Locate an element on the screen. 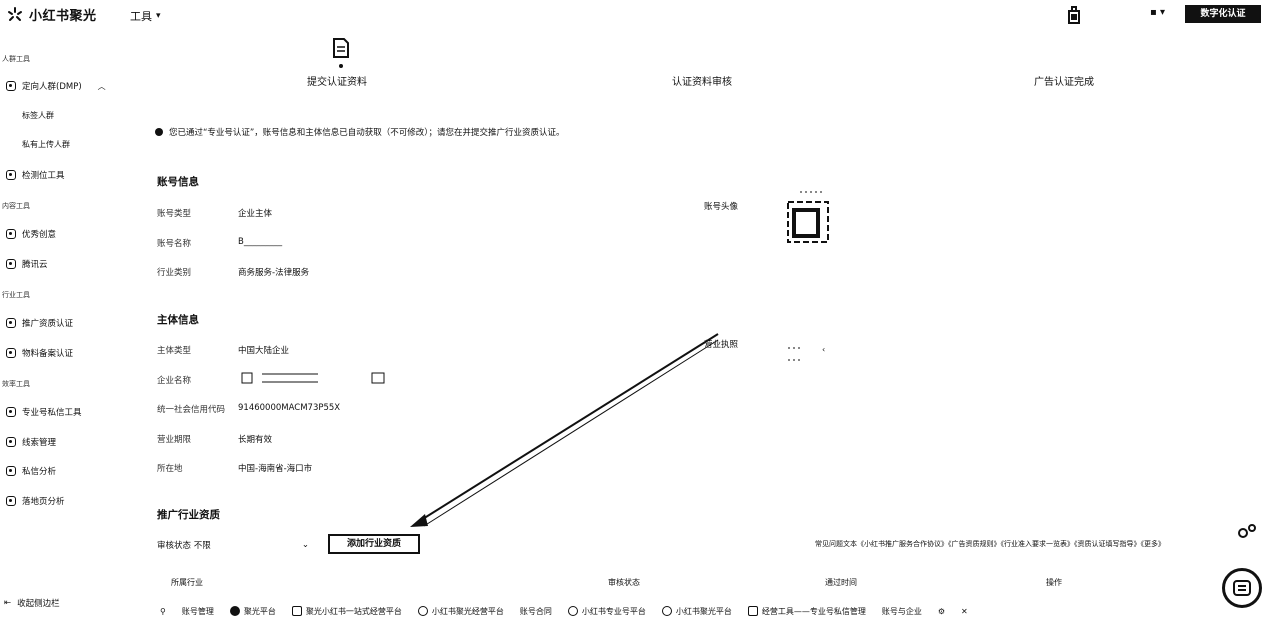 The height and width of the screenshot is (640, 1276). user-dropdown: ▪ ▾ is located at coordinates (1157, 12).